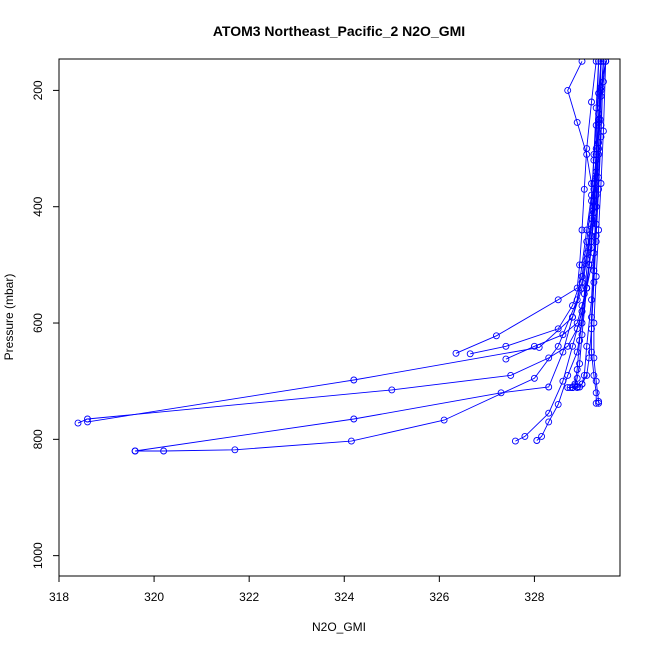  What do you see at coordinates (38, 323) in the screenshot?
I see `y-tick-label: 600` at bounding box center [38, 323].